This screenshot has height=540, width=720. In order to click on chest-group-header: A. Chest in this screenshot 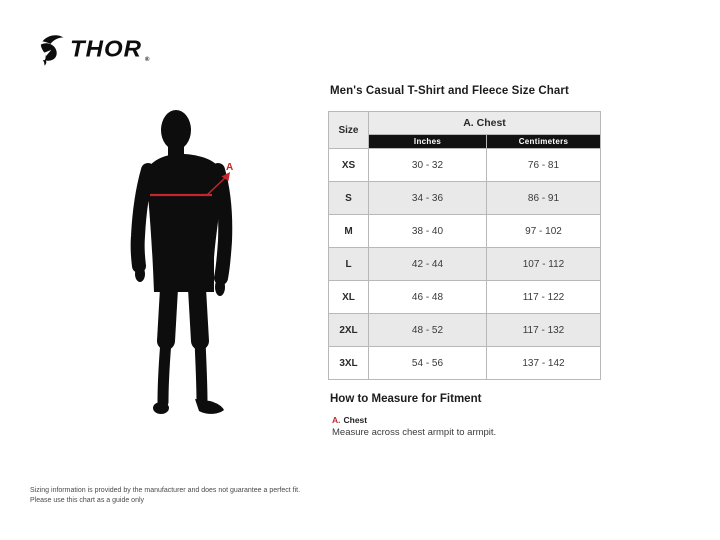, I will do `click(484, 123)`.